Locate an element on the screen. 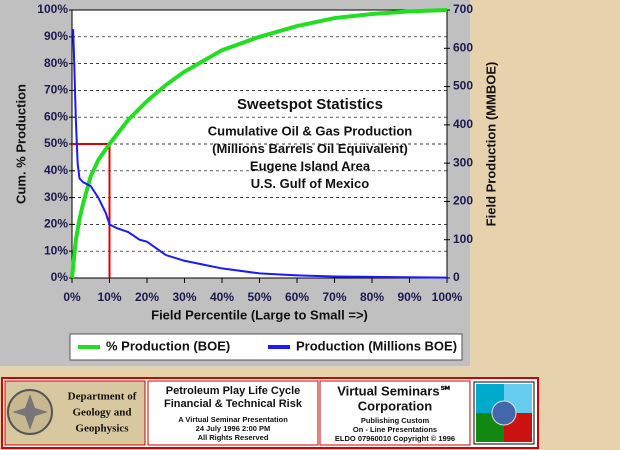 Image resolution: width=620 pixels, height=450 pixels. y-tick-label: 90% is located at coordinates (56, 36).